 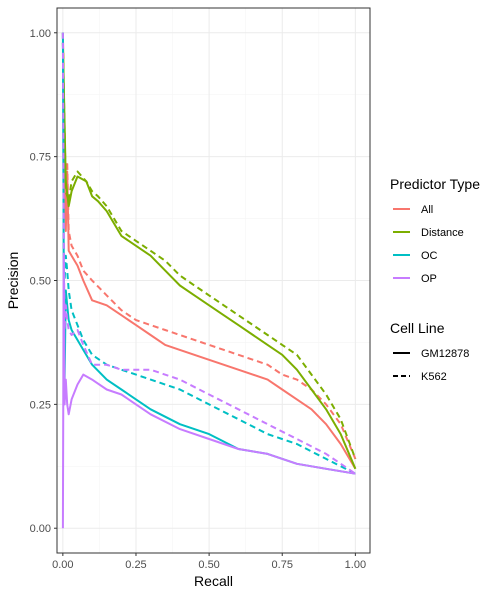 I want to click on y-tick-label: 1.00, so click(x=40, y=34).